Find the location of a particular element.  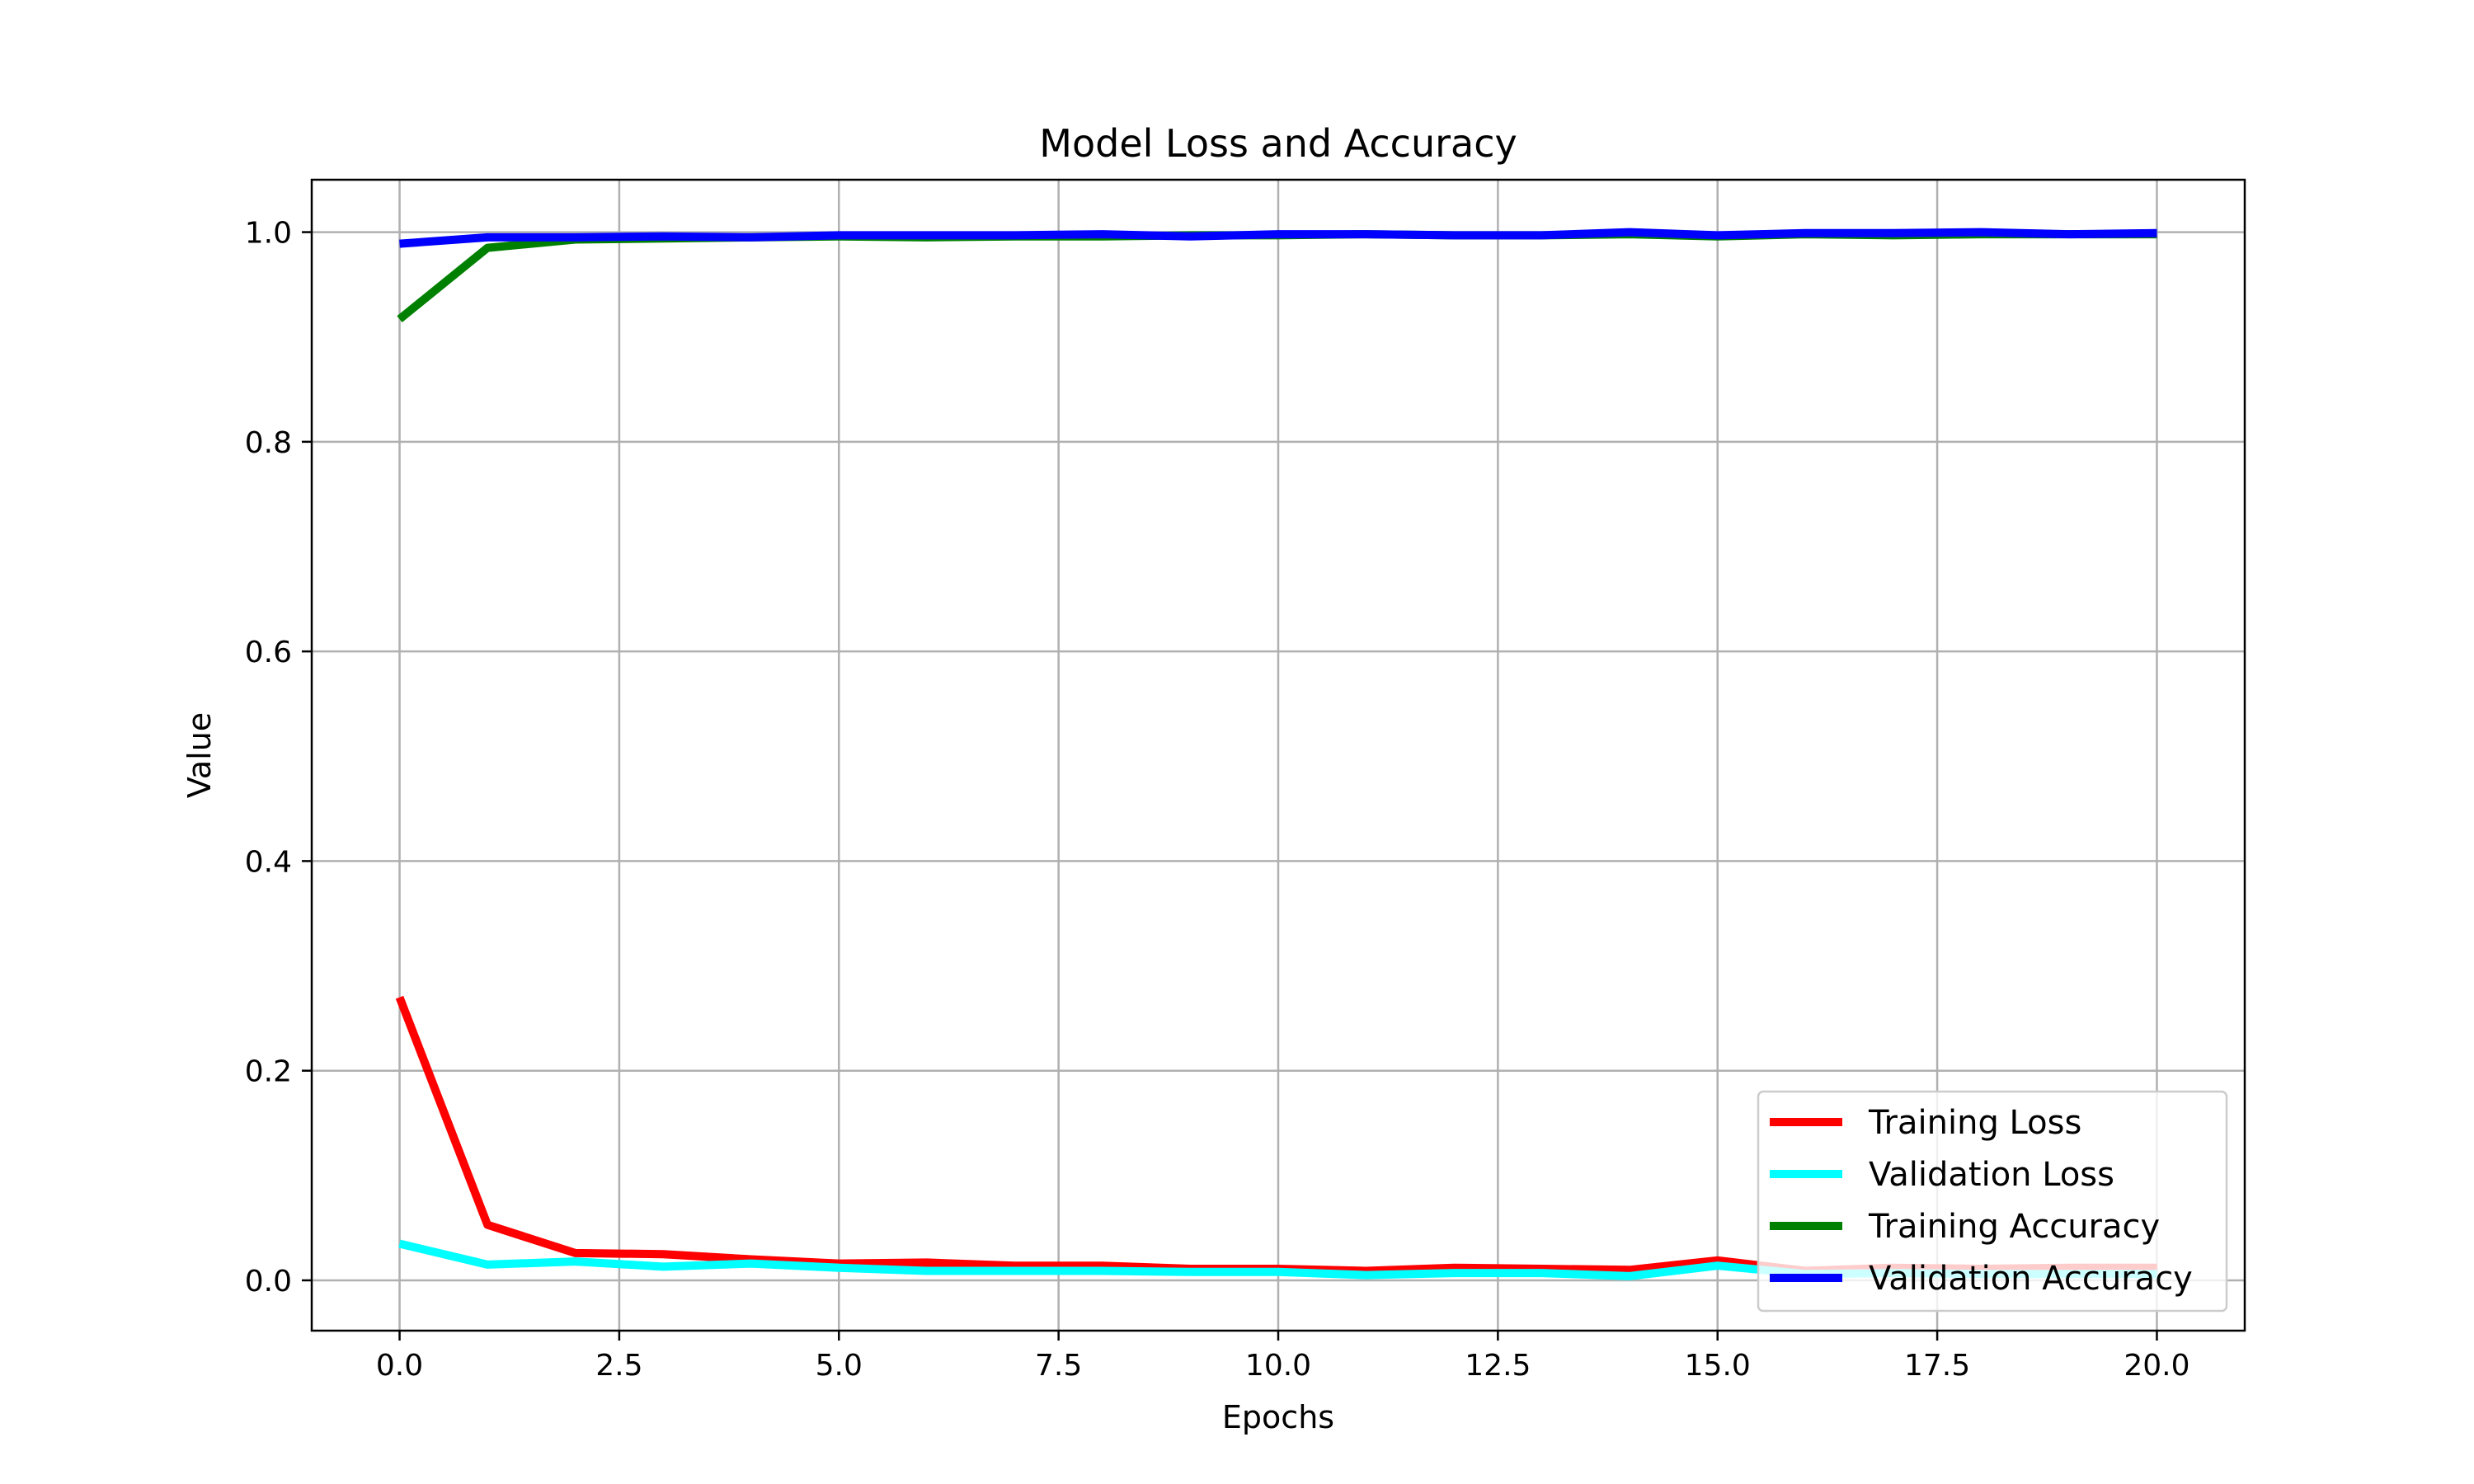

legend-label: Validation Accuracy is located at coordinates (2031, 1279).